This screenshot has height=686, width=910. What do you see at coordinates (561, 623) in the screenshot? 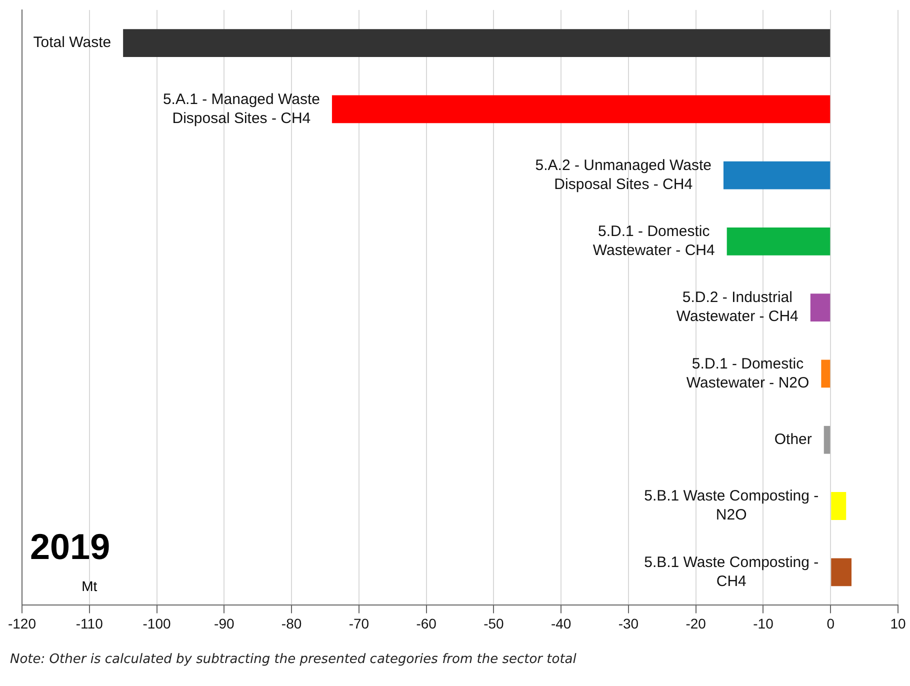
I see `x-tick-label: -40` at bounding box center [561, 623].